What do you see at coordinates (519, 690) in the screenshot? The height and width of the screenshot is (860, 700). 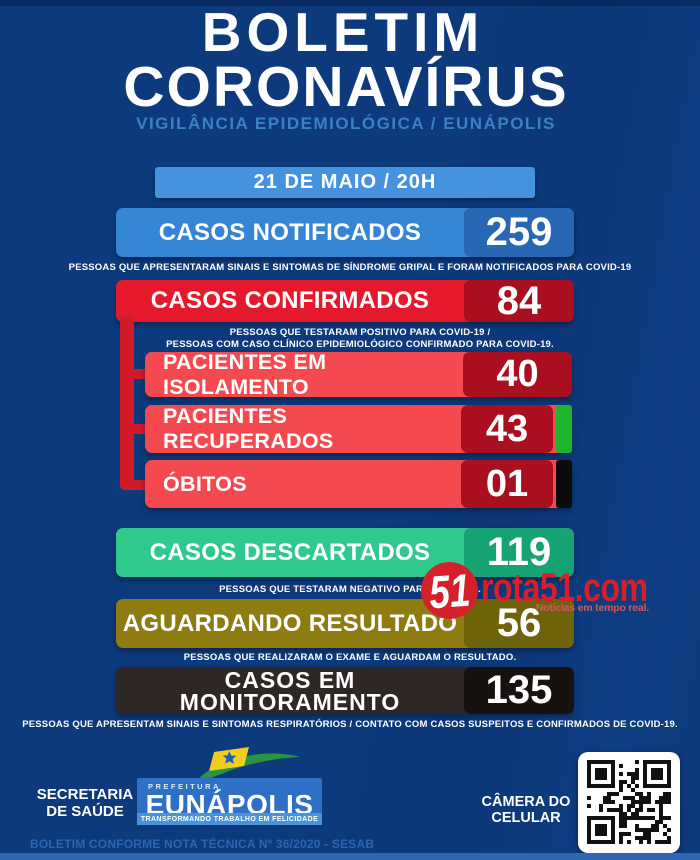 I see `stat-value: 135` at bounding box center [519, 690].